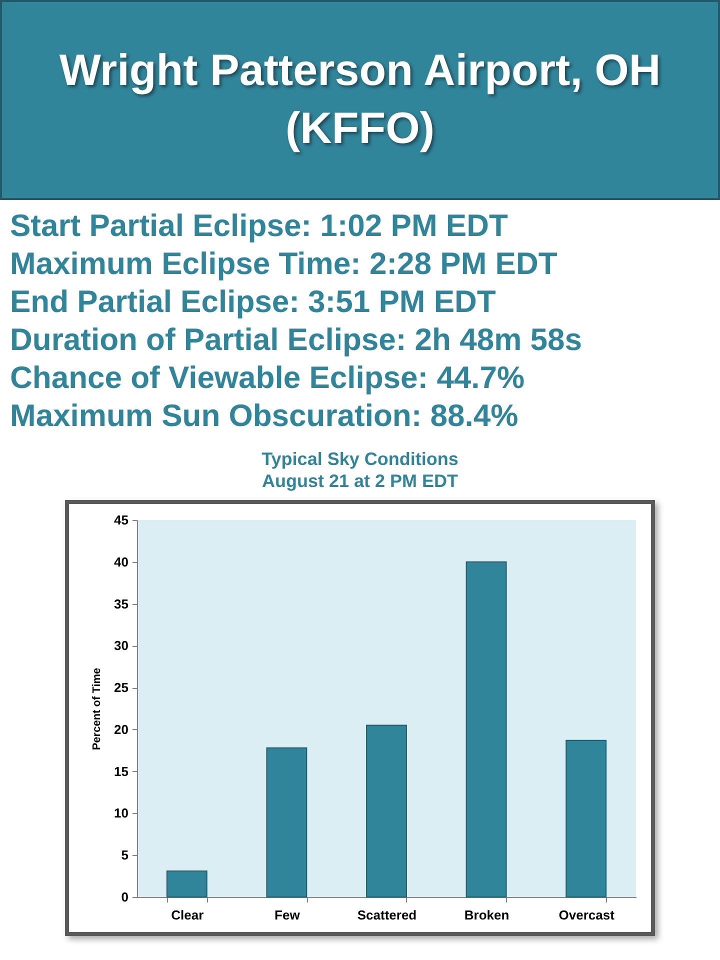  What do you see at coordinates (284, 264) in the screenshot?
I see `text: Maximum Eclipse Time: 2:28 PM EDT` at bounding box center [284, 264].